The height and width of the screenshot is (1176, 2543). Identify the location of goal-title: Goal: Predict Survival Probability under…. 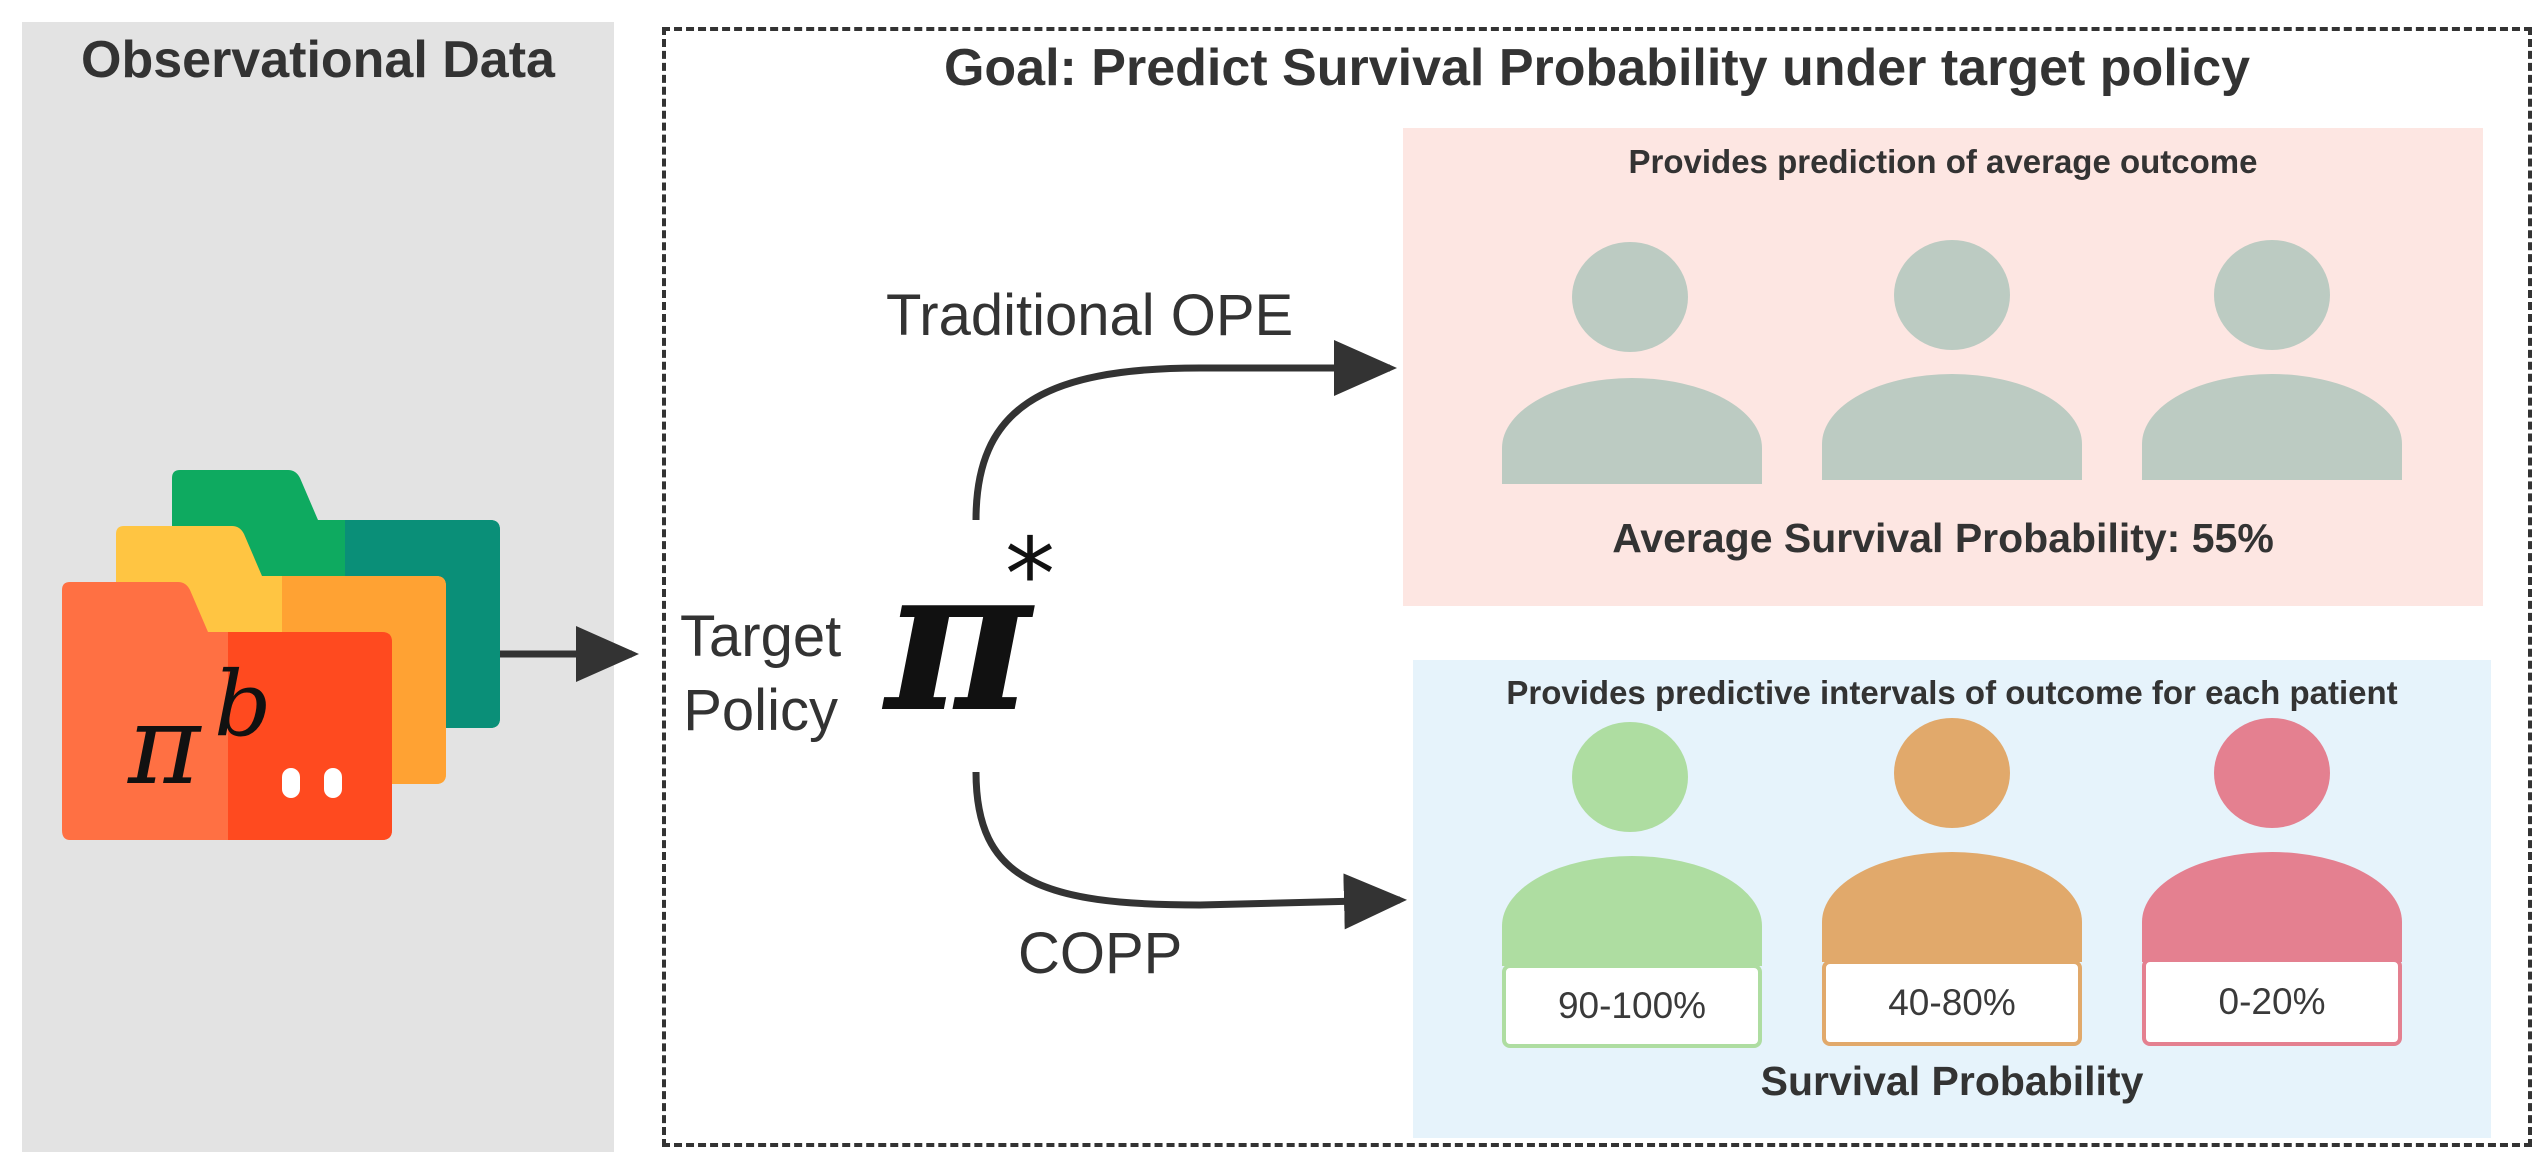
(1597, 68).